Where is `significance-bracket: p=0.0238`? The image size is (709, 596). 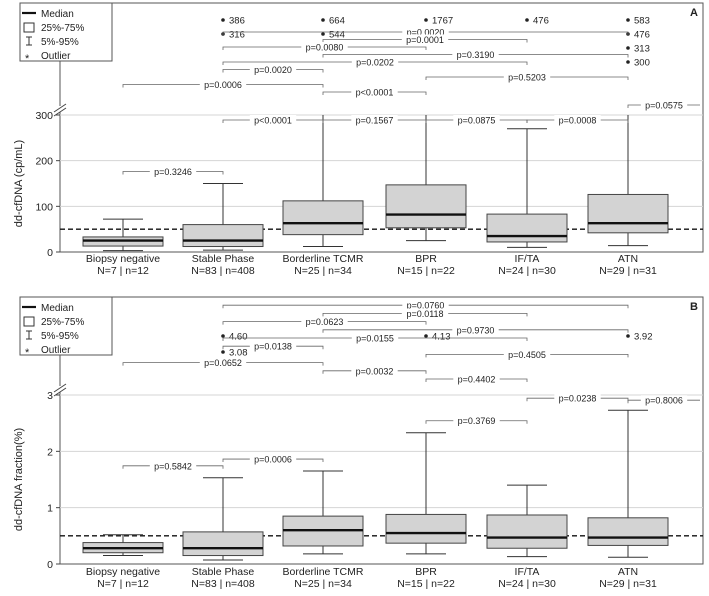
significance-bracket: p=0.0238 is located at coordinates (577, 398).